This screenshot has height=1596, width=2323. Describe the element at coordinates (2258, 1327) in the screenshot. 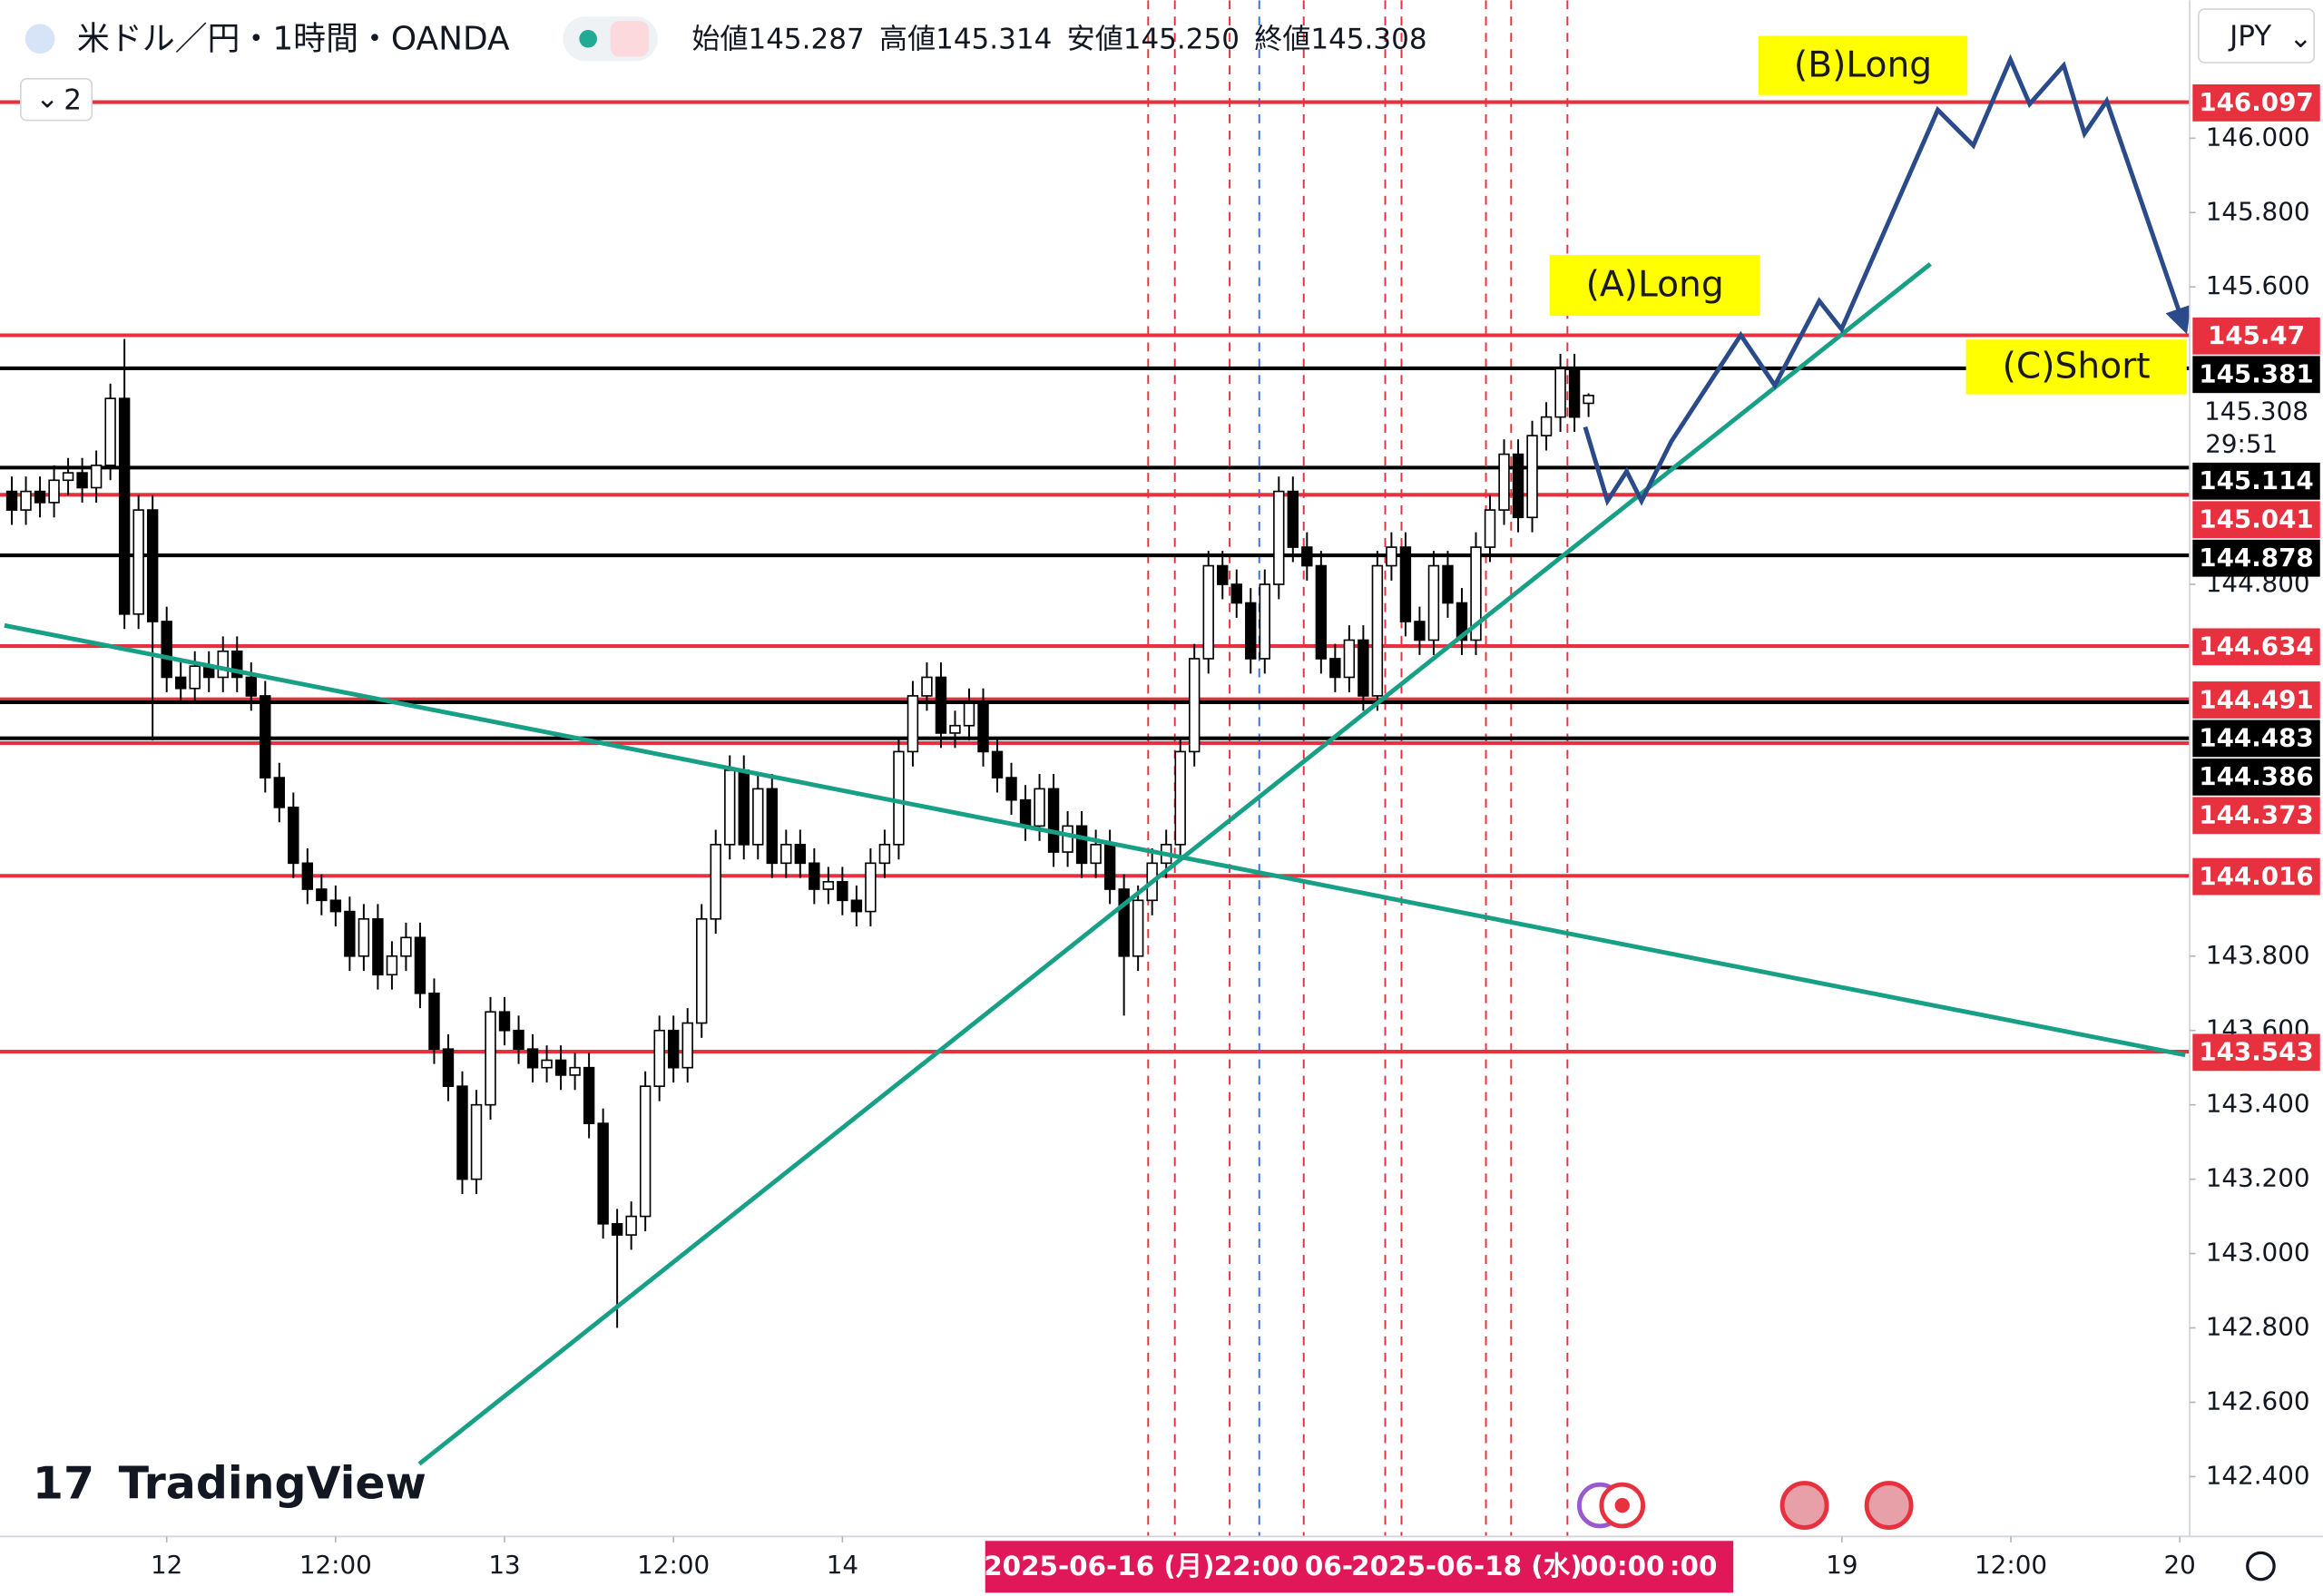

I see `y-tick-label: 142.800` at that location.